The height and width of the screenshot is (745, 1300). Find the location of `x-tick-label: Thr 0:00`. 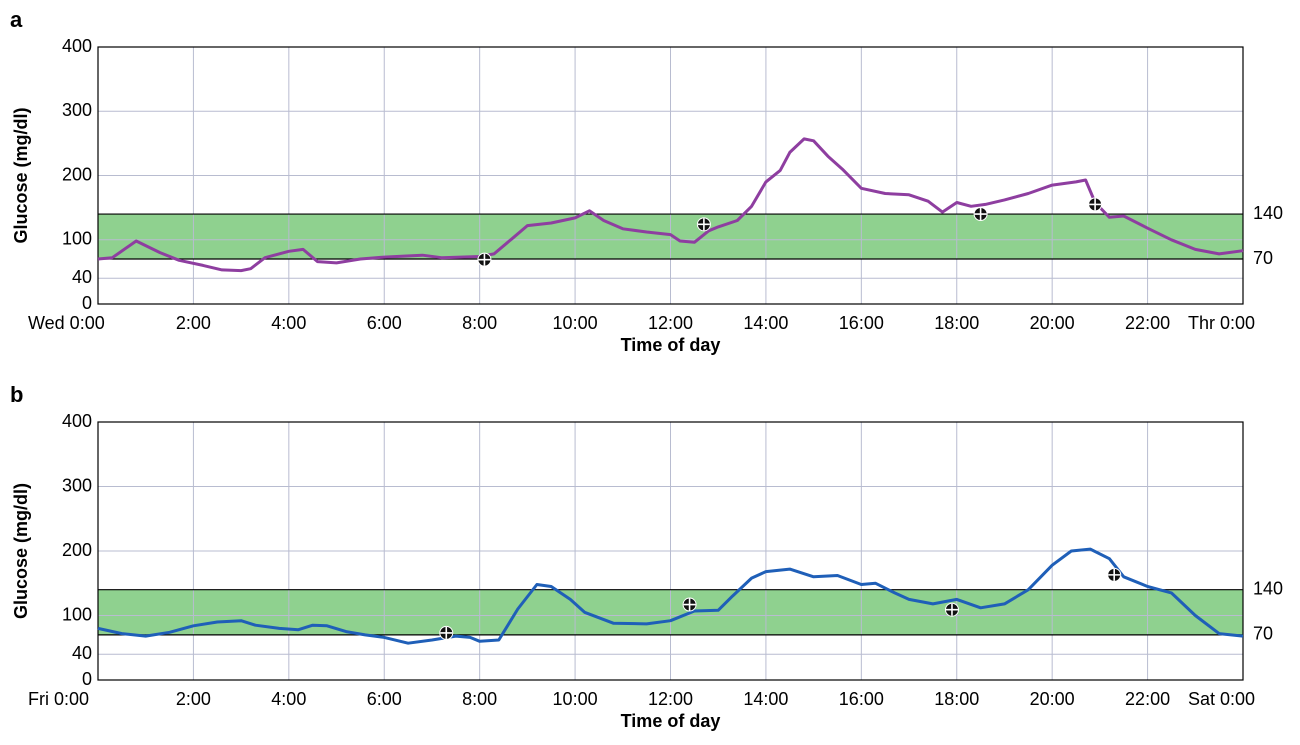

x-tick-label: Thr 0:00 is located at coordinates (1221, 323).